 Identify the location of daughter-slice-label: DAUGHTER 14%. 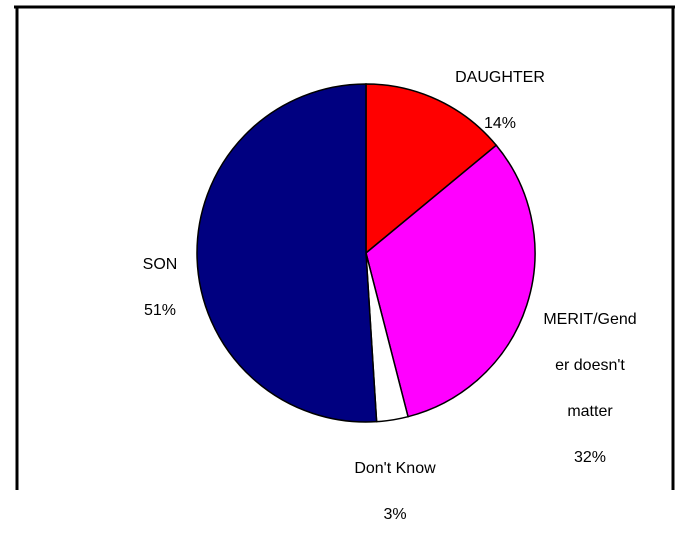
(500, 100).